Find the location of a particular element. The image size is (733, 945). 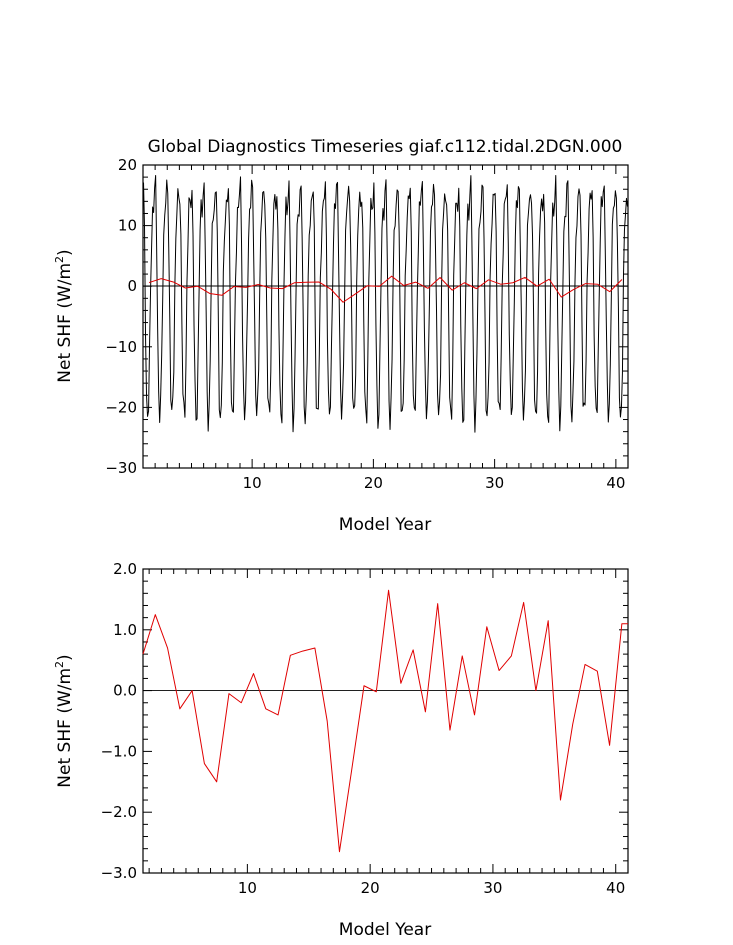

y-tick-label: 0.0 is located at coordinates (125, 691).